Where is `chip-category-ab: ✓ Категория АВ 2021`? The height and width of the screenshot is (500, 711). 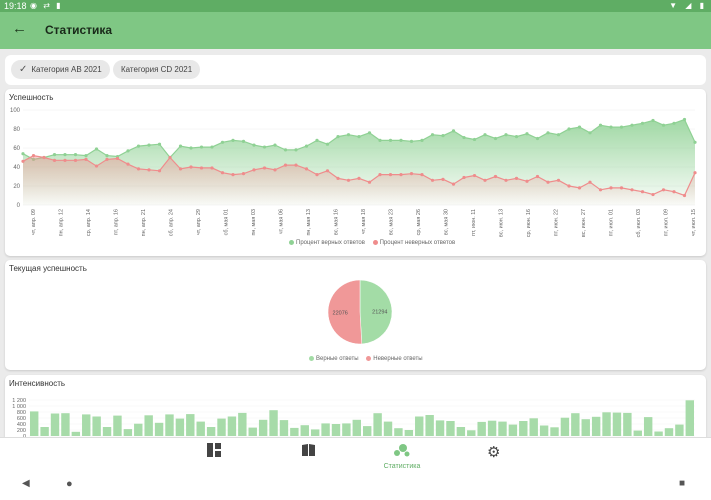 chip-category-ab: ✓ Категория АВ 2021 is located at coordinates (60, 69).